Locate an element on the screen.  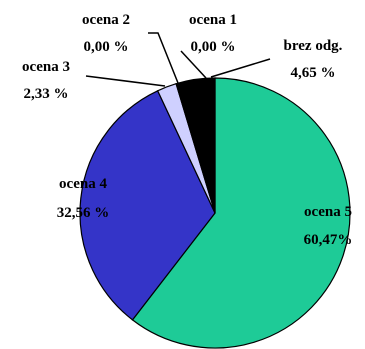
leader-lines is located at coordinates (178, 59).